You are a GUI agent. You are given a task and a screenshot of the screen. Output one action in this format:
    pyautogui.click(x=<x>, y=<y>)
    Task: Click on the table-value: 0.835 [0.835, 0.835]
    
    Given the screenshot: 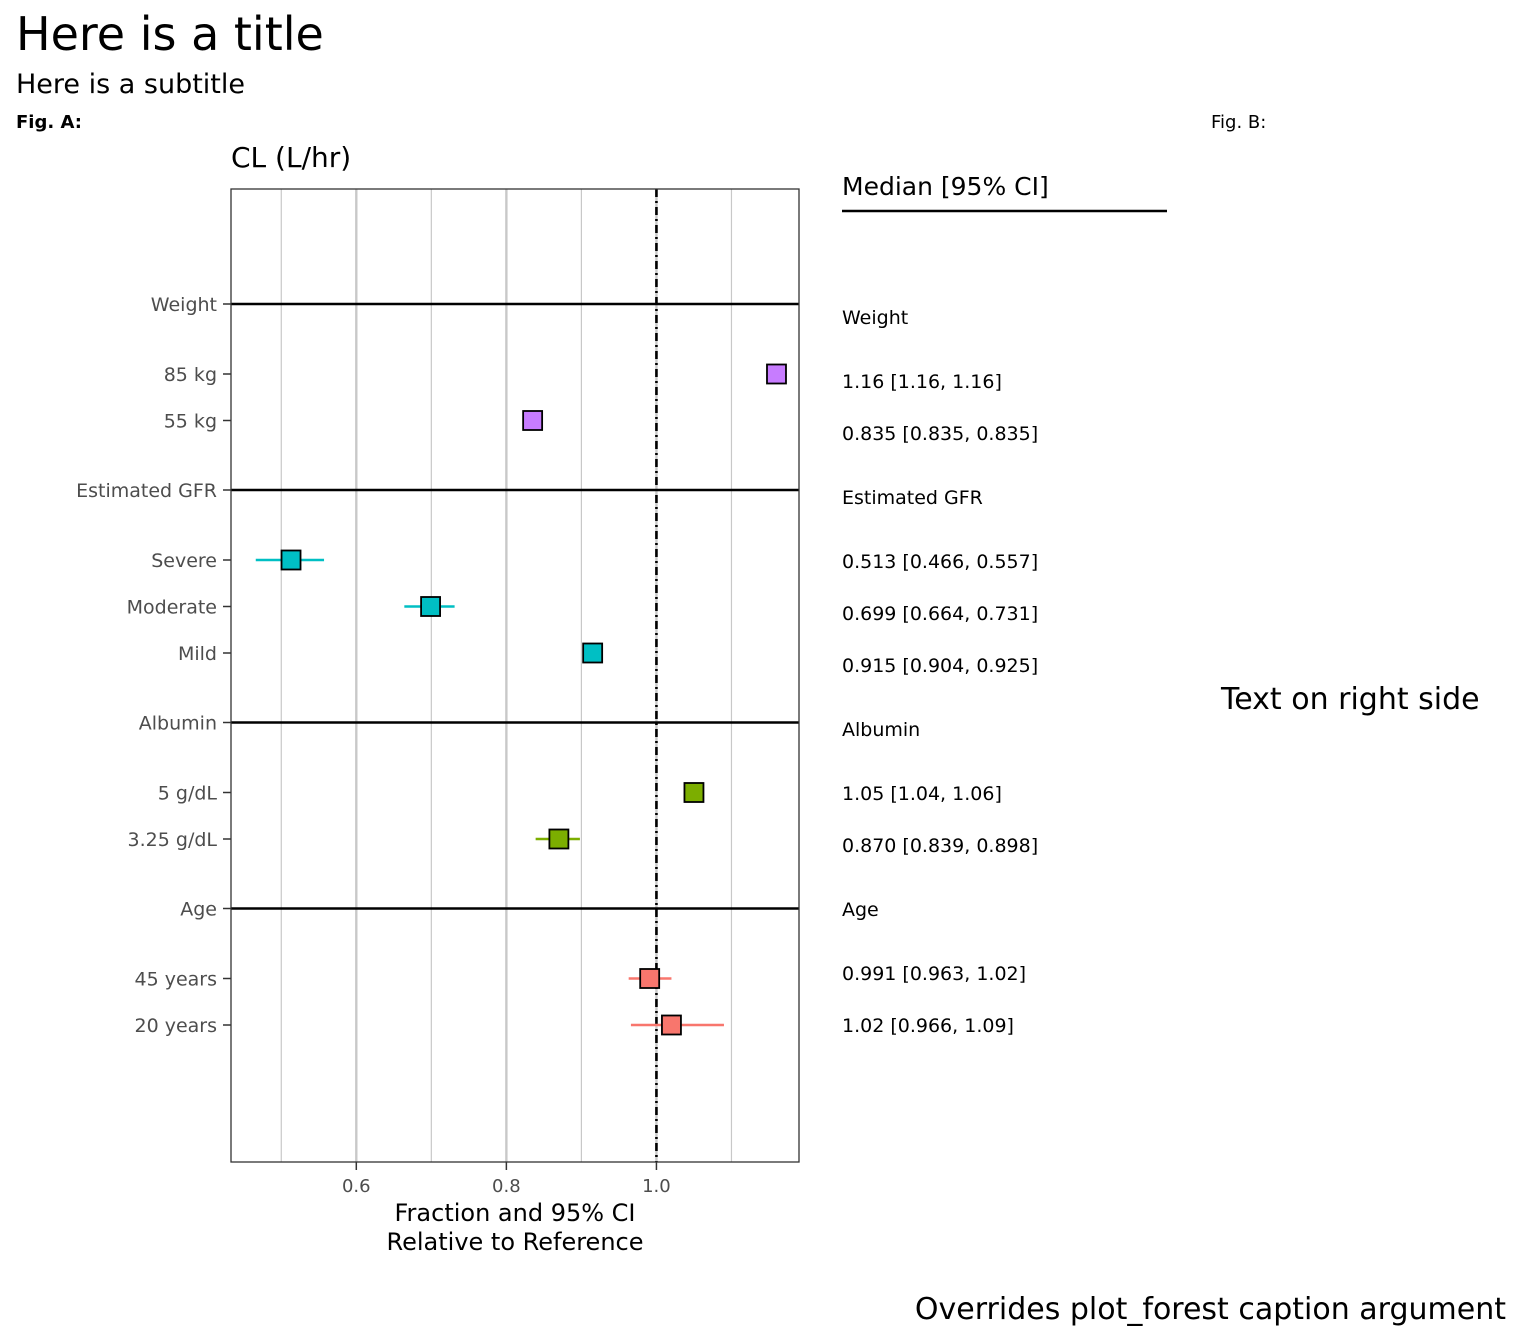 What is the action you would take?
    pyautogui.click(x=940, y=434)
    